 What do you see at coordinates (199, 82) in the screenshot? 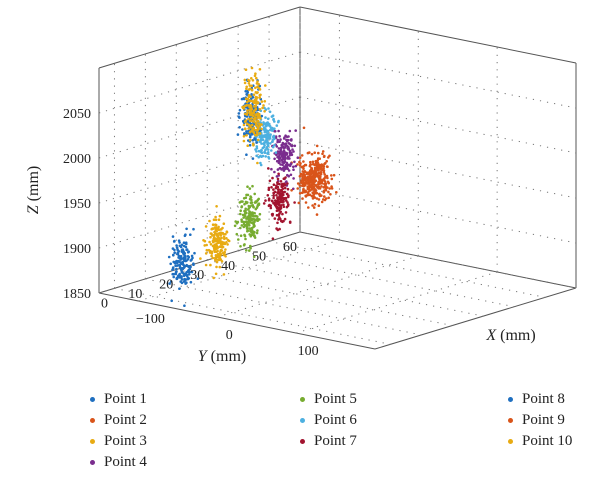
I see `grid-line-z` at bounding box center [199, 82].